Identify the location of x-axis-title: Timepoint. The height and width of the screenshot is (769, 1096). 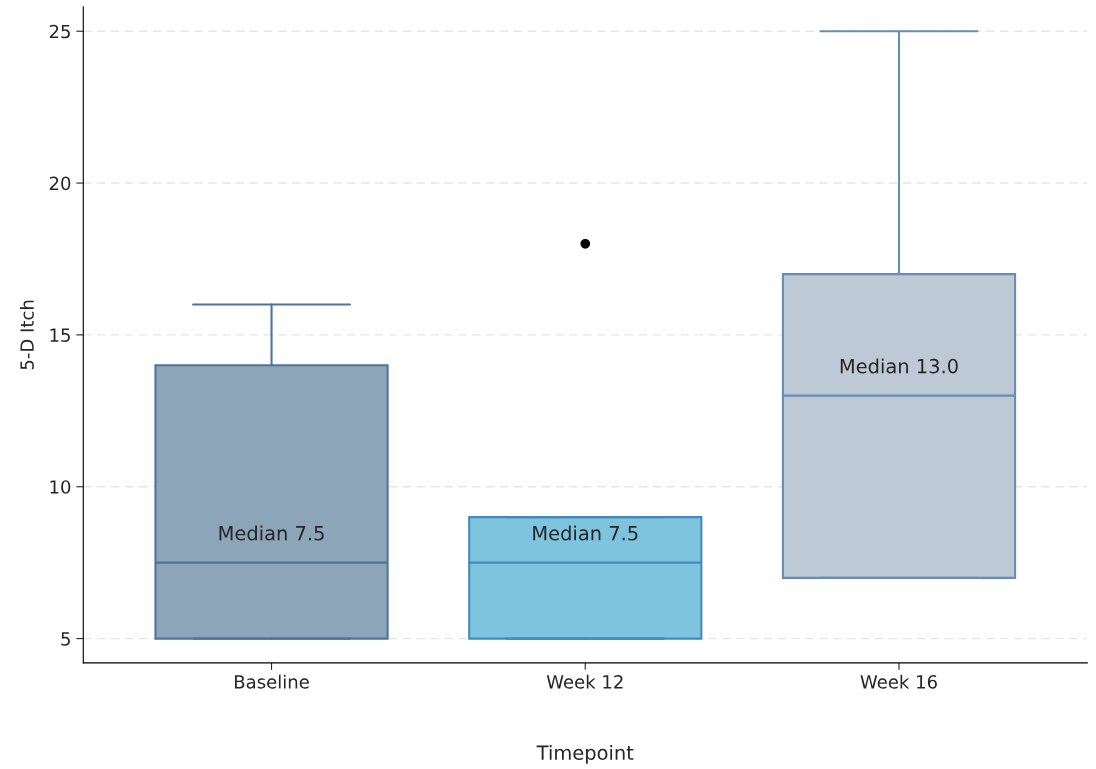
(585, 754).